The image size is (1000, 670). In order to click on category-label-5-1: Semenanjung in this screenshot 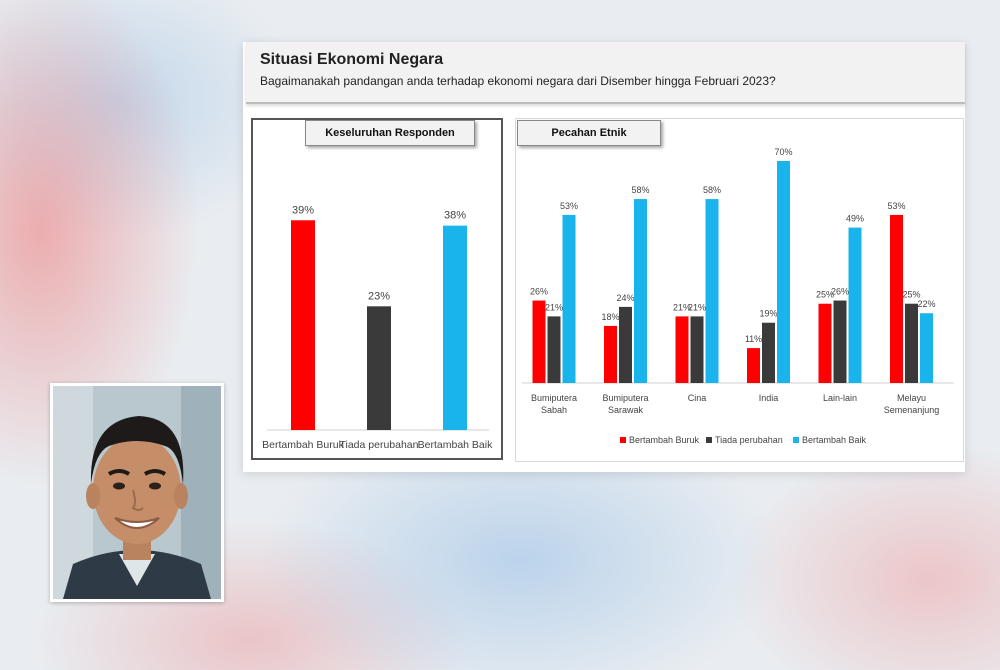, I will do `click(912, 410)`.